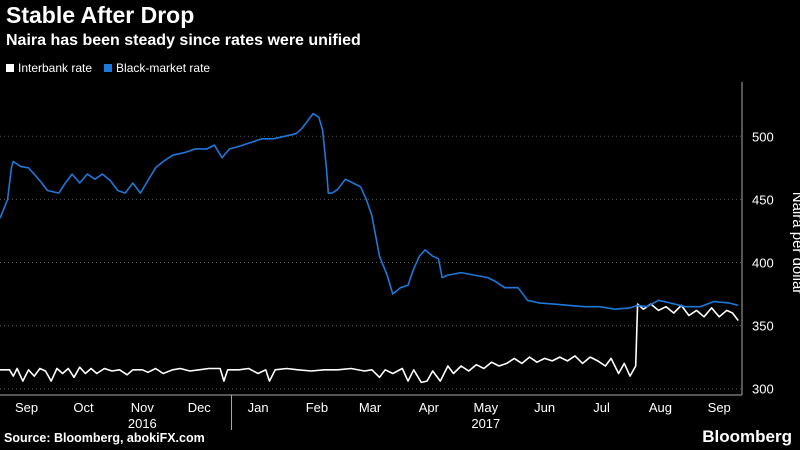  Describe the element at coordinates (163, 68) in the screenshot. I see `legend-label-black-market: Black-market rate` at that location.